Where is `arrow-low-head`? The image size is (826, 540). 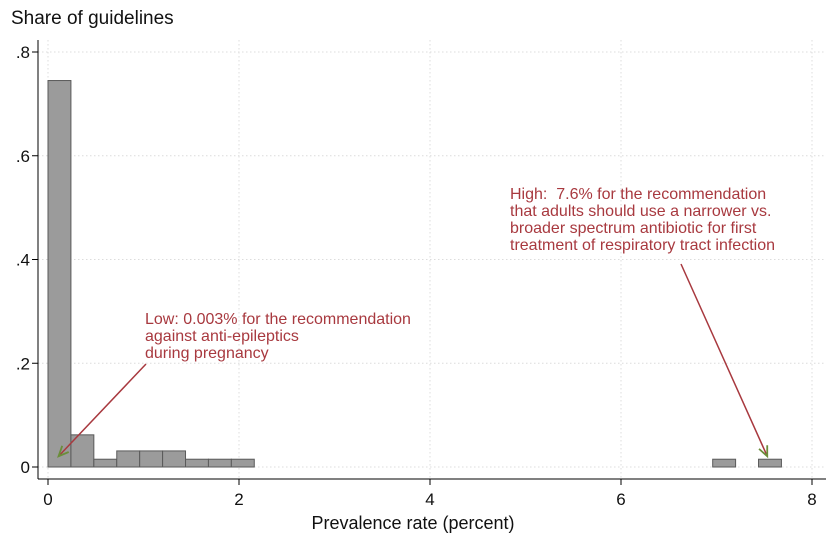 arrow-low-head is located at coordinates (63, 451).